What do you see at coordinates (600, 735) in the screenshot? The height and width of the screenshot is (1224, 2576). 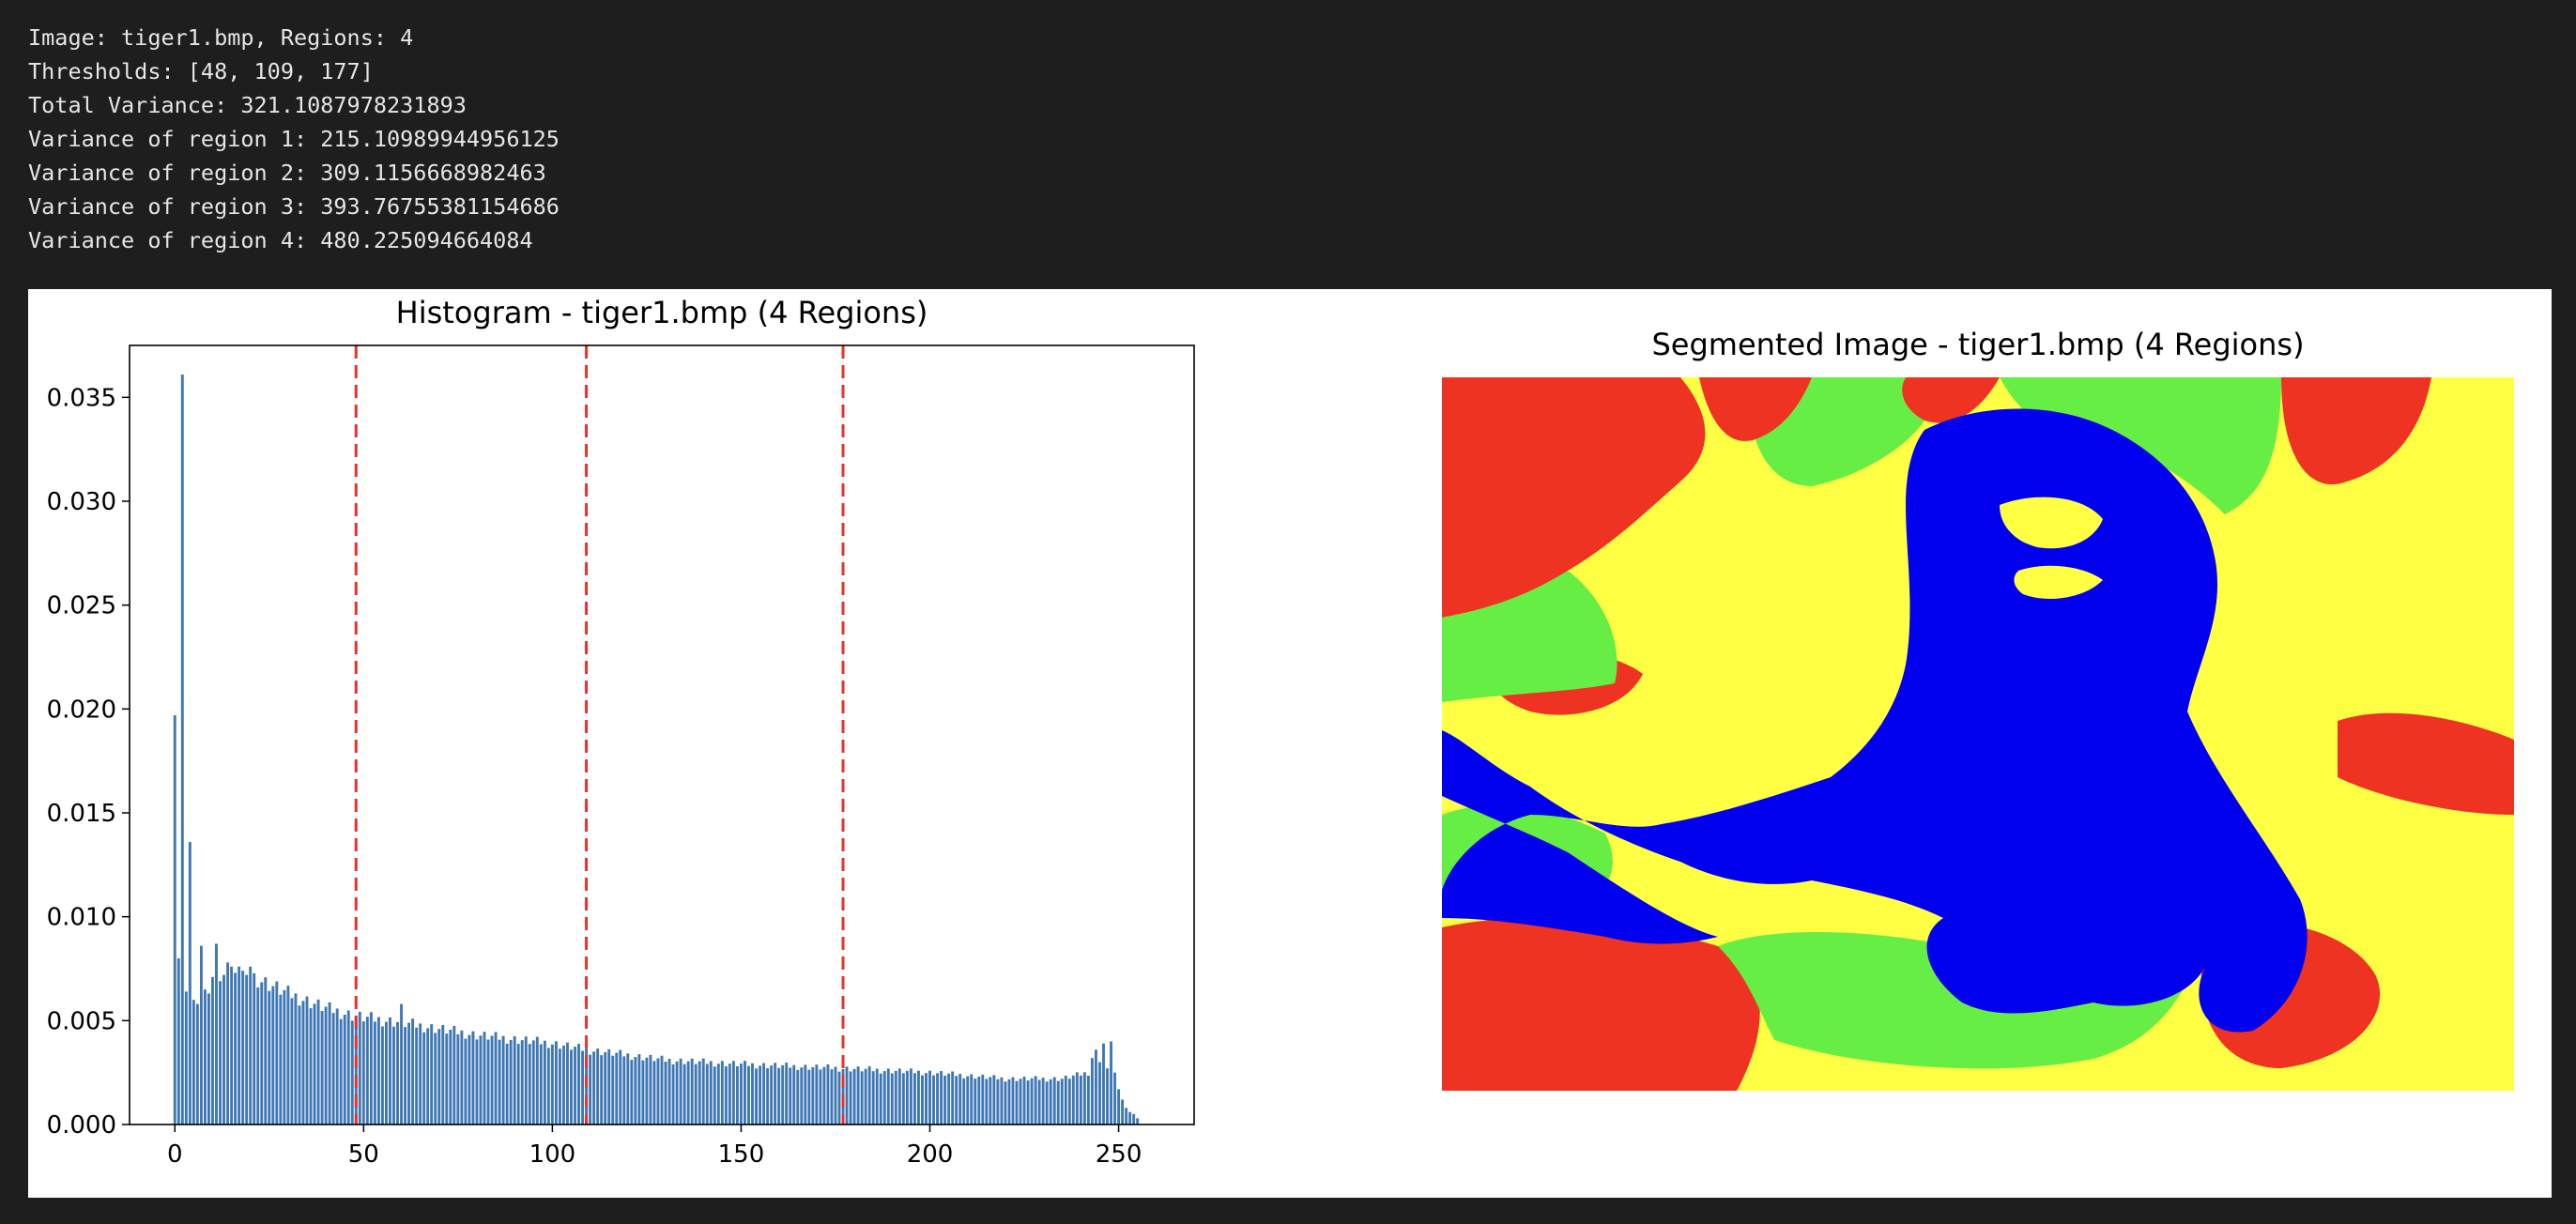 I see `threshold-lines` at bounding box center [600, 735].